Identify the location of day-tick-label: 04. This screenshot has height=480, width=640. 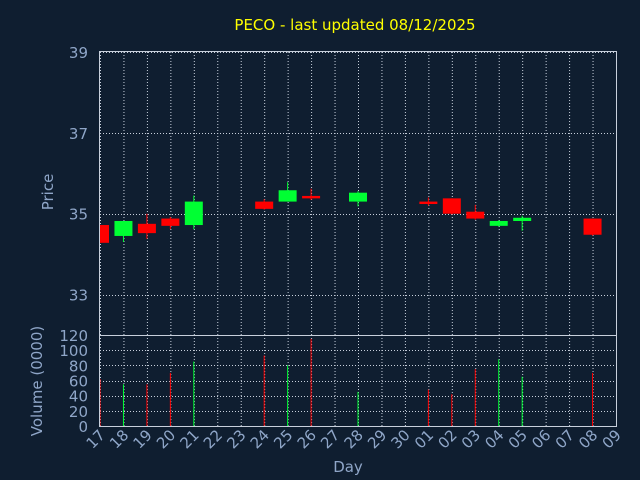
(494, 439).